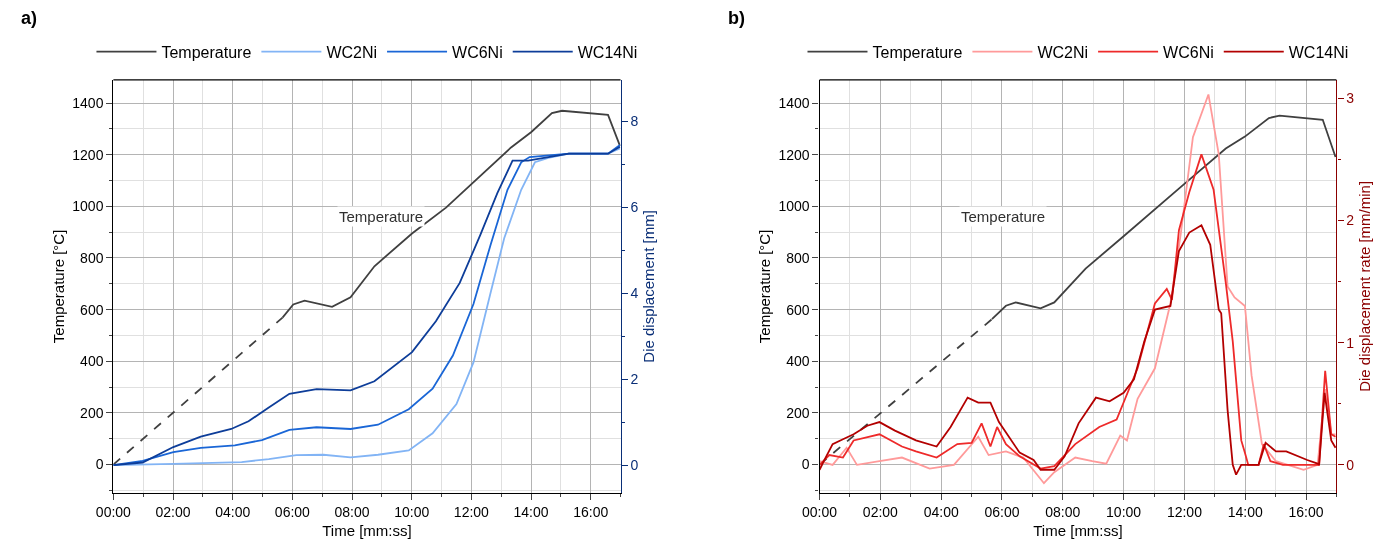  Describe the element at coordinates (1365, 286) in the screenshot. I see `y2-axis-title: Die displacement rate [mm/min]` at that location.